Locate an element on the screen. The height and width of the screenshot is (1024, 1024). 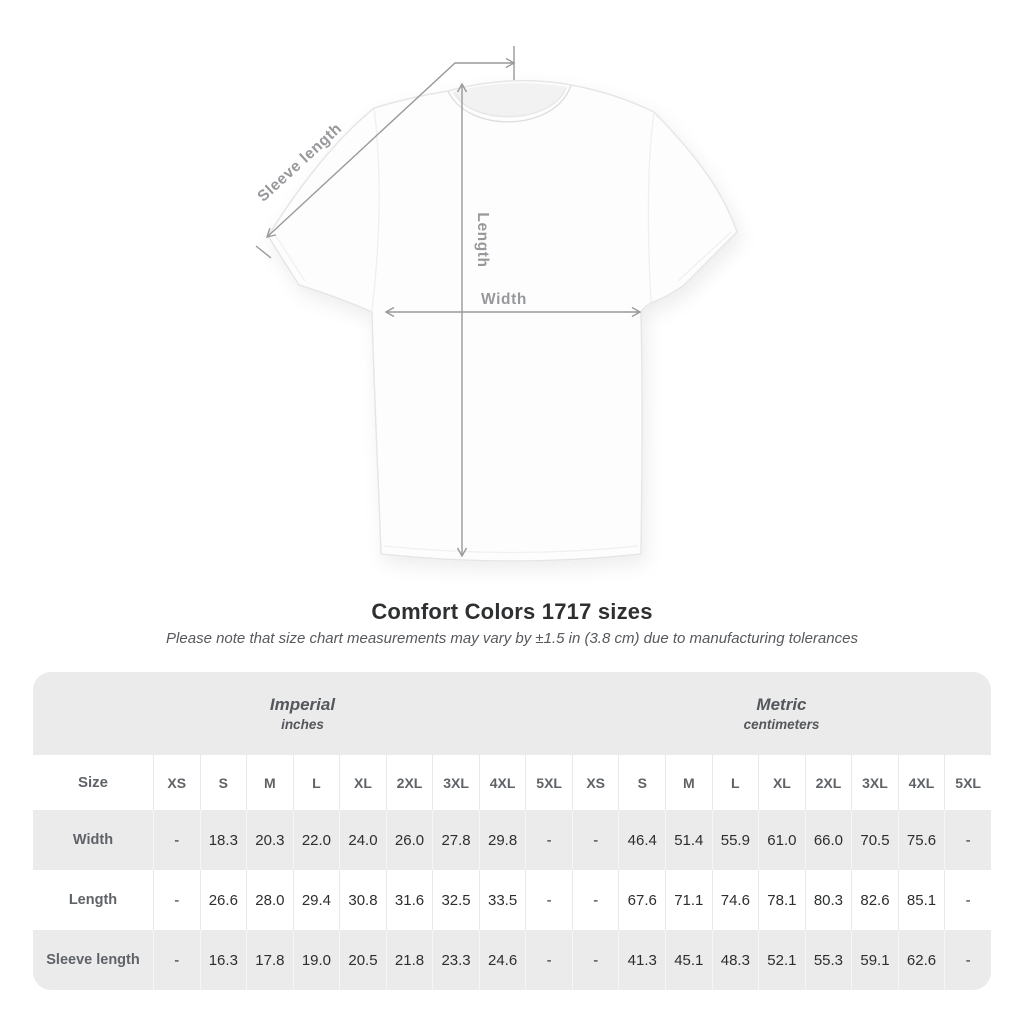
size-value-cell: 29.4 is located at coordinates (316, 900).